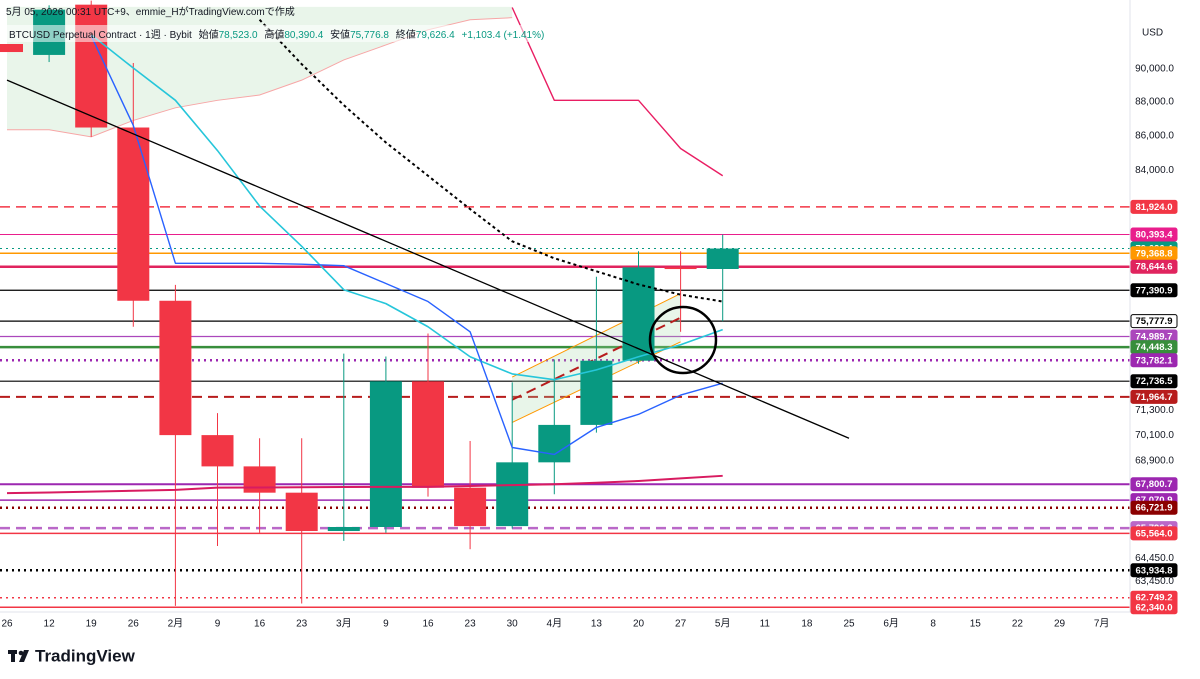 This screenshot has height=679, width=1200. What do you see at coordinates (435, 35) in the screenshot?
I see `ohlc-value: 79,626.4` at bounding box center [435, 35].